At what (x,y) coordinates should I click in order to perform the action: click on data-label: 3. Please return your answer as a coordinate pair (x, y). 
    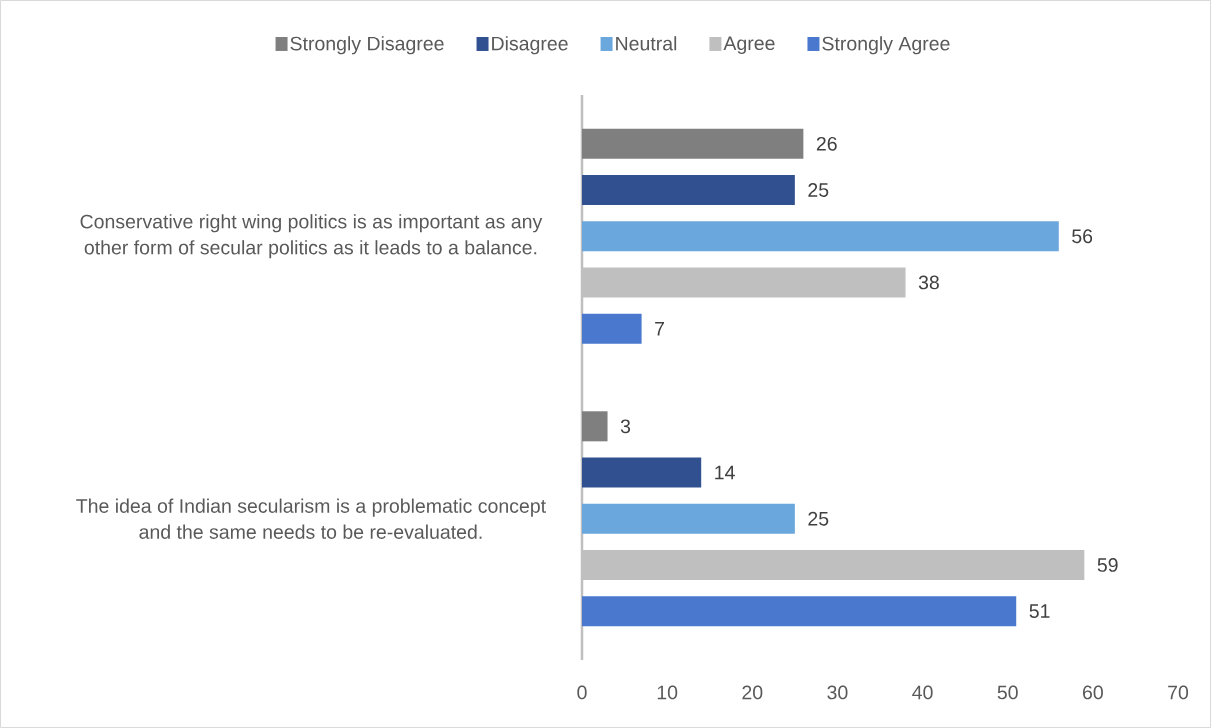
    Looking at the image, I should click on (625, 426).